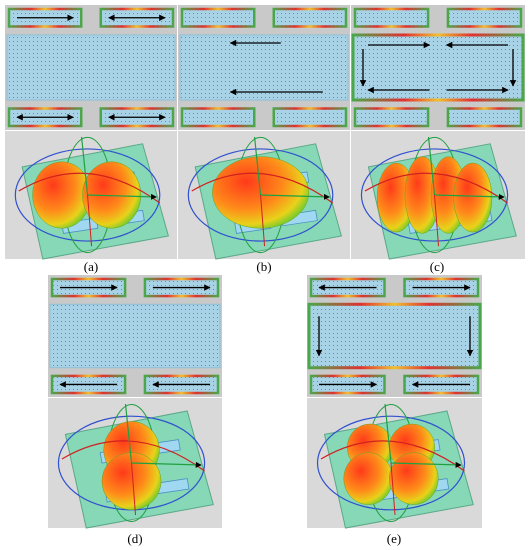  What do you see at coordinates (437, 266) in the screenshot?
I see `panel-label: (c)` at bounding box center [437, 266].